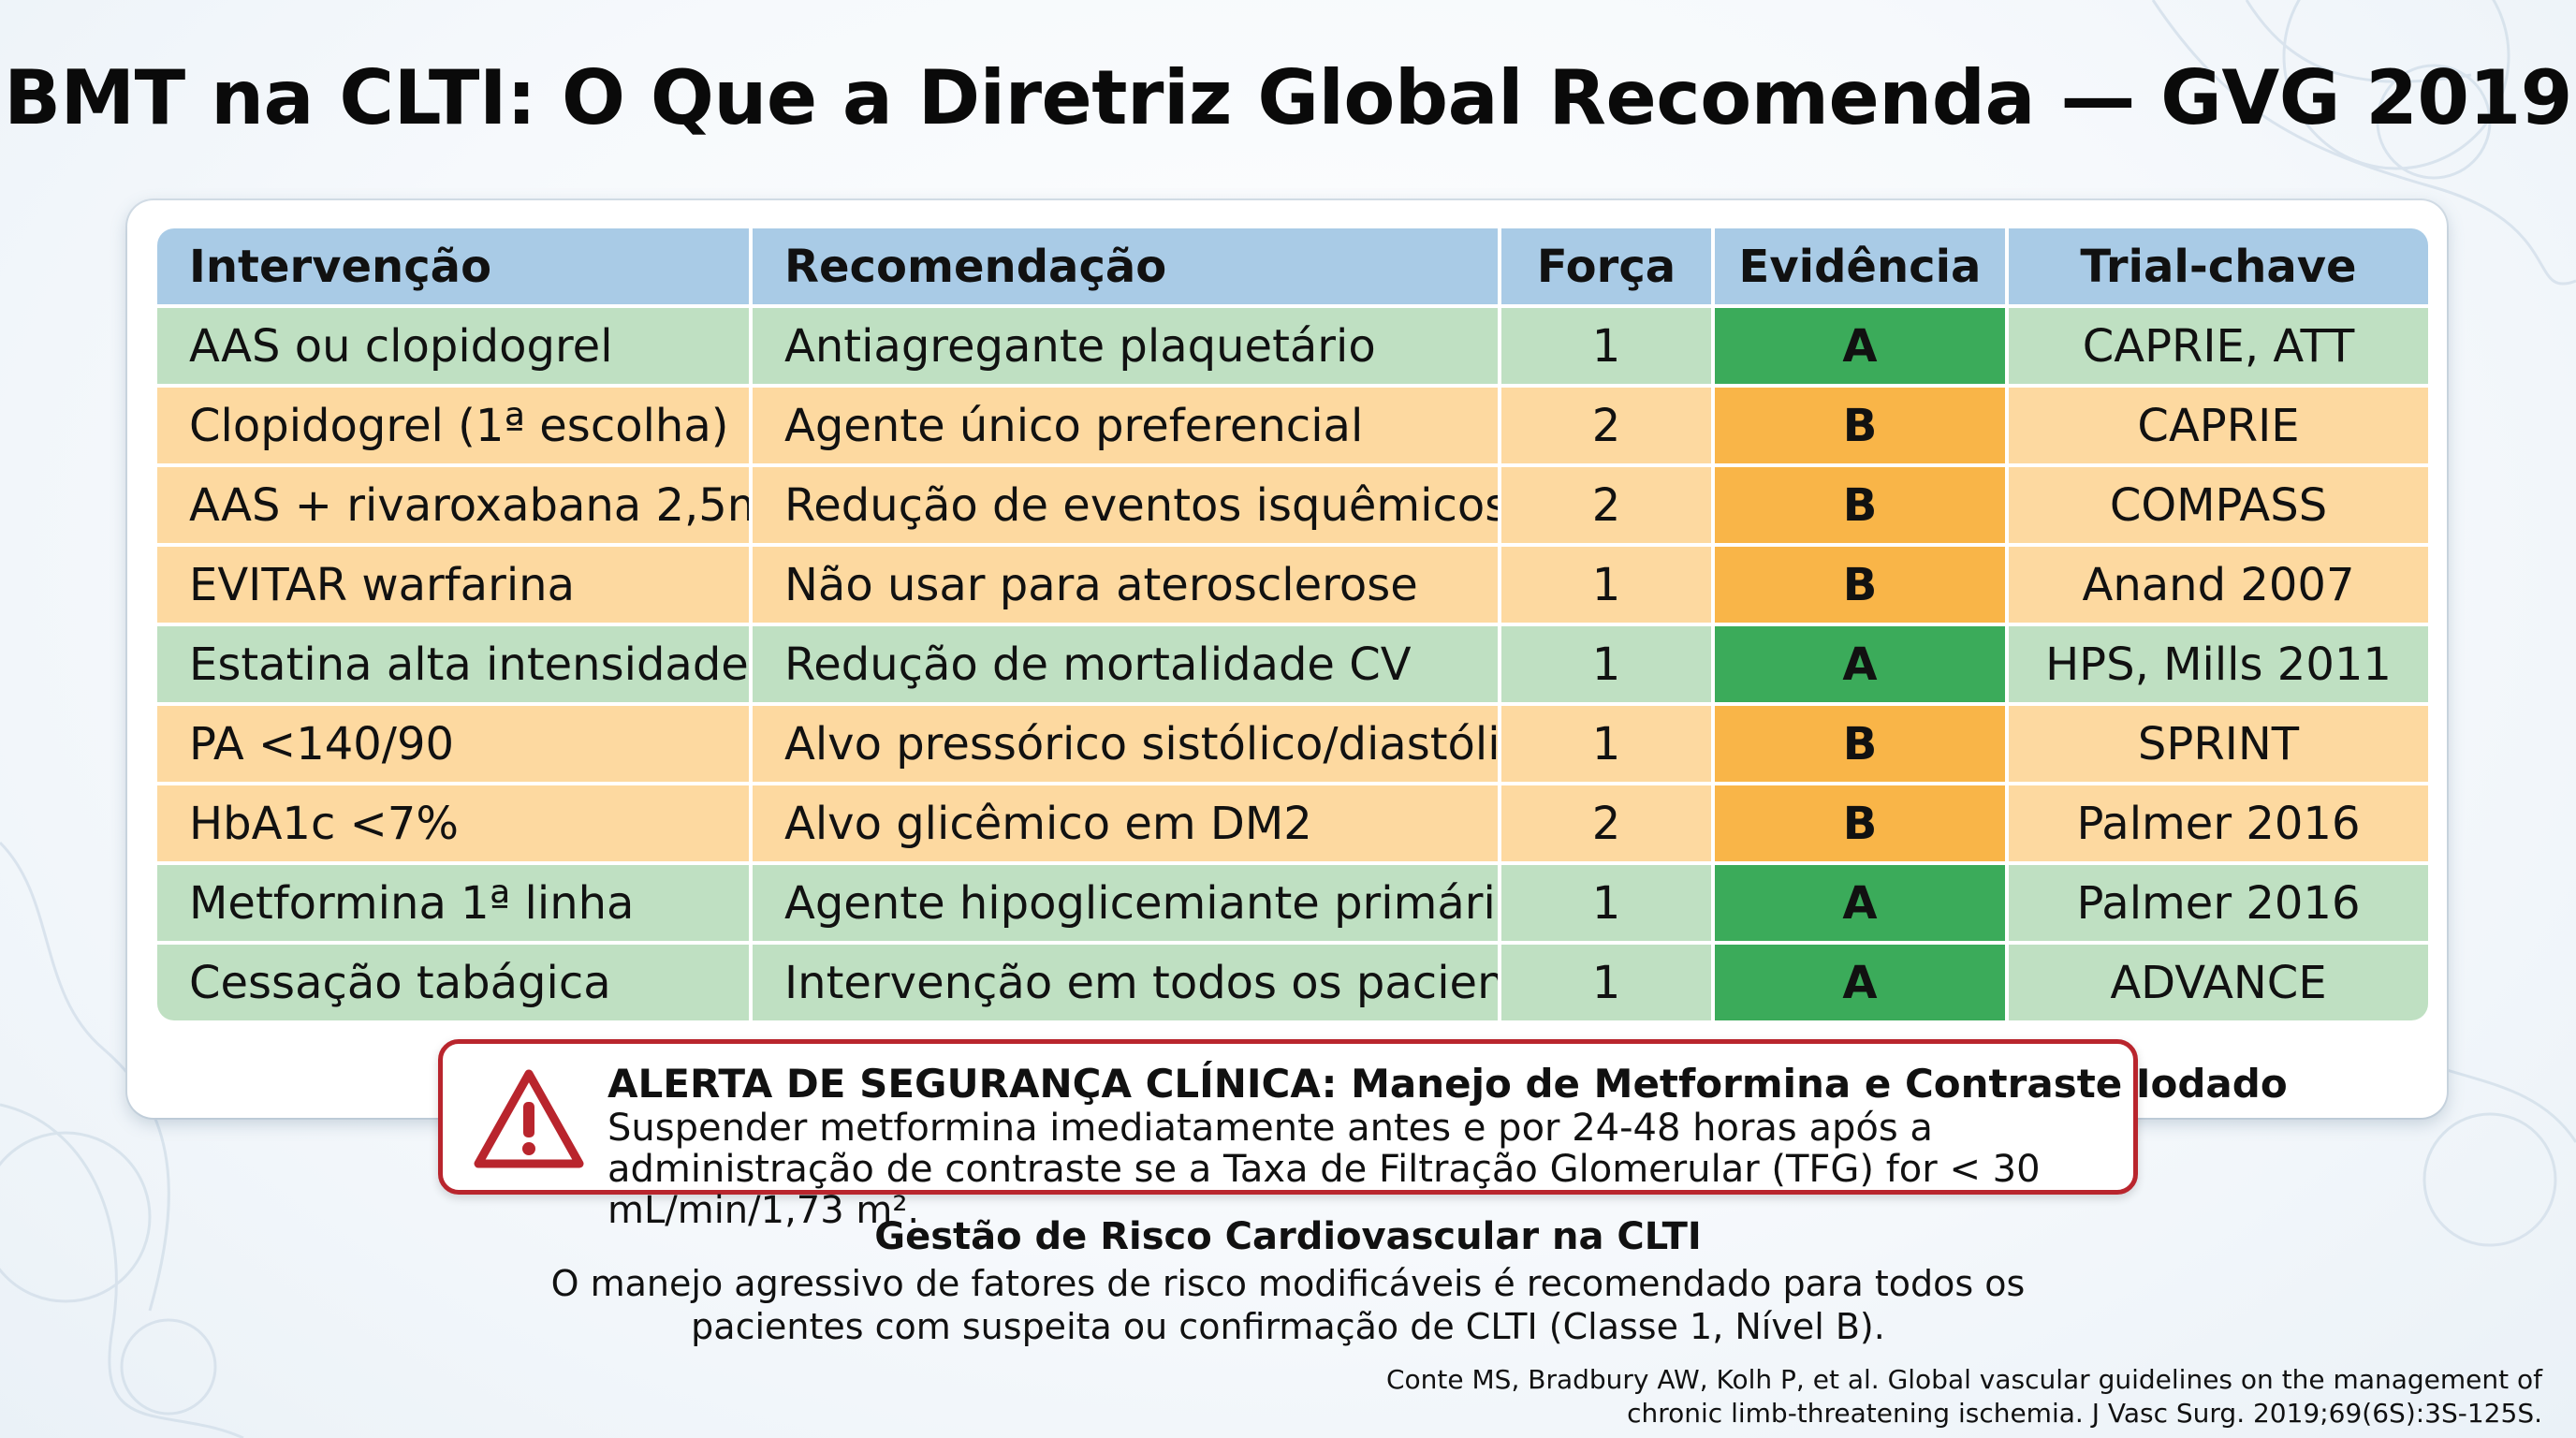 This screenshot has height=1438, width=2576. Describe the element at coordinates (1125, 585) in the screenshot. I see `recommendation-cell: Não usar para aterosclerose` at that location.